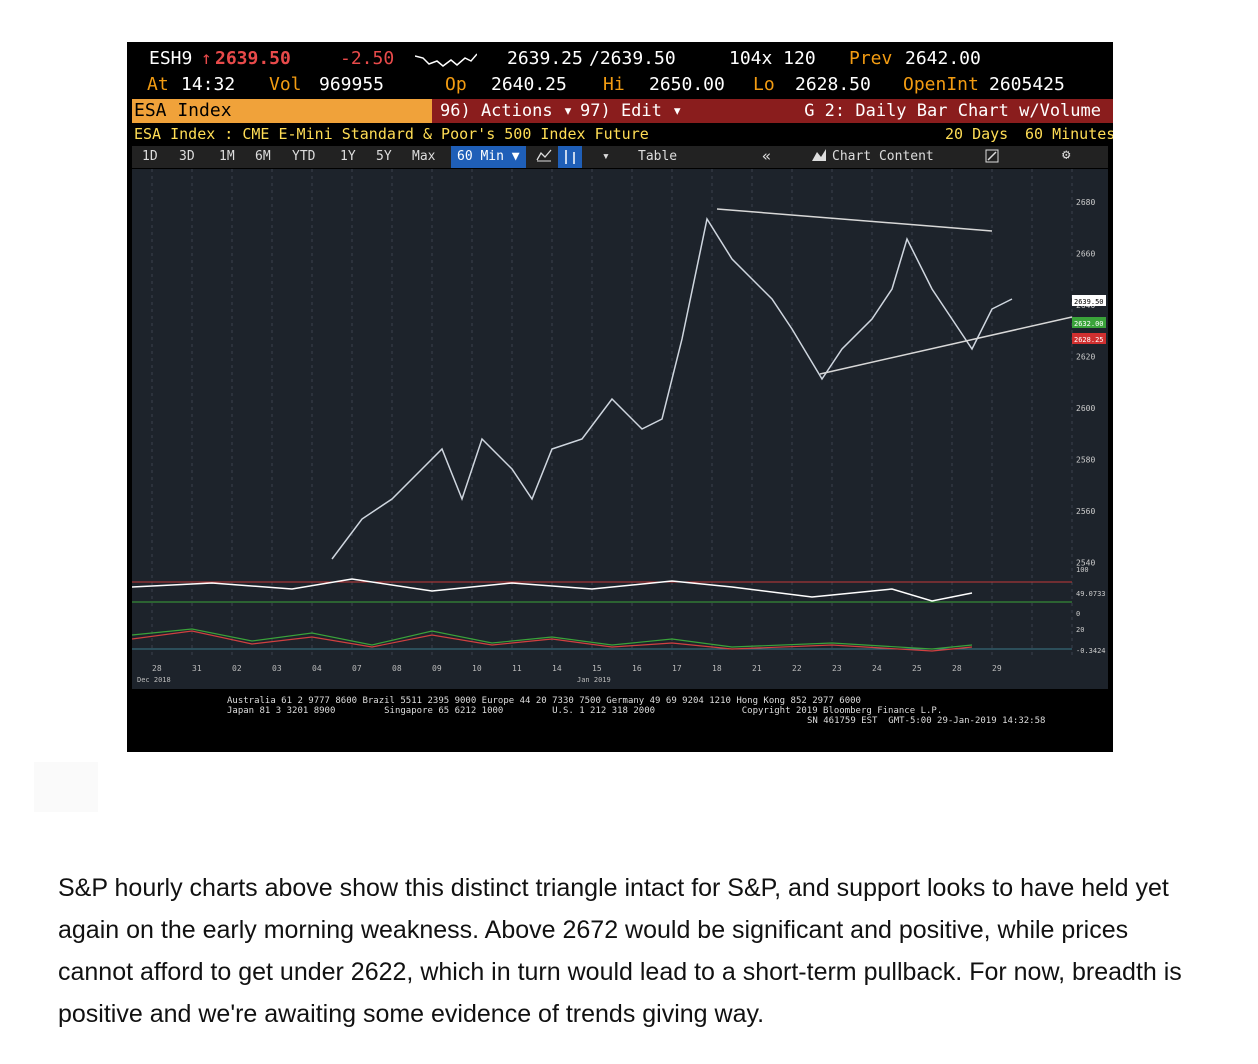  I want to click on period-ytd: YTD, so click(304, 156).